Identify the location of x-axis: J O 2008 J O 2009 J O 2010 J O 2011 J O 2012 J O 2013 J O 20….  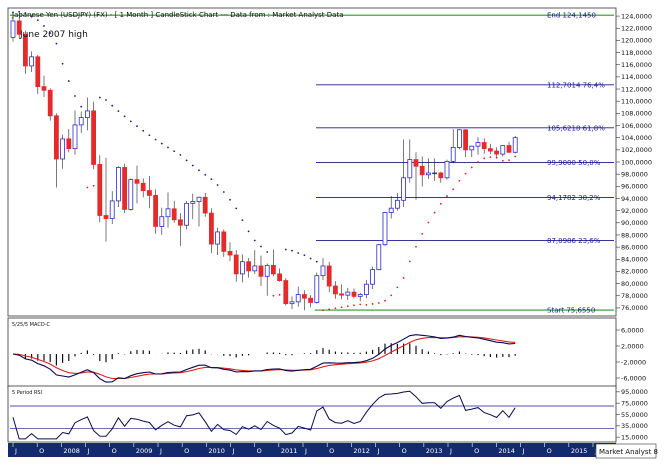
(312, 450).